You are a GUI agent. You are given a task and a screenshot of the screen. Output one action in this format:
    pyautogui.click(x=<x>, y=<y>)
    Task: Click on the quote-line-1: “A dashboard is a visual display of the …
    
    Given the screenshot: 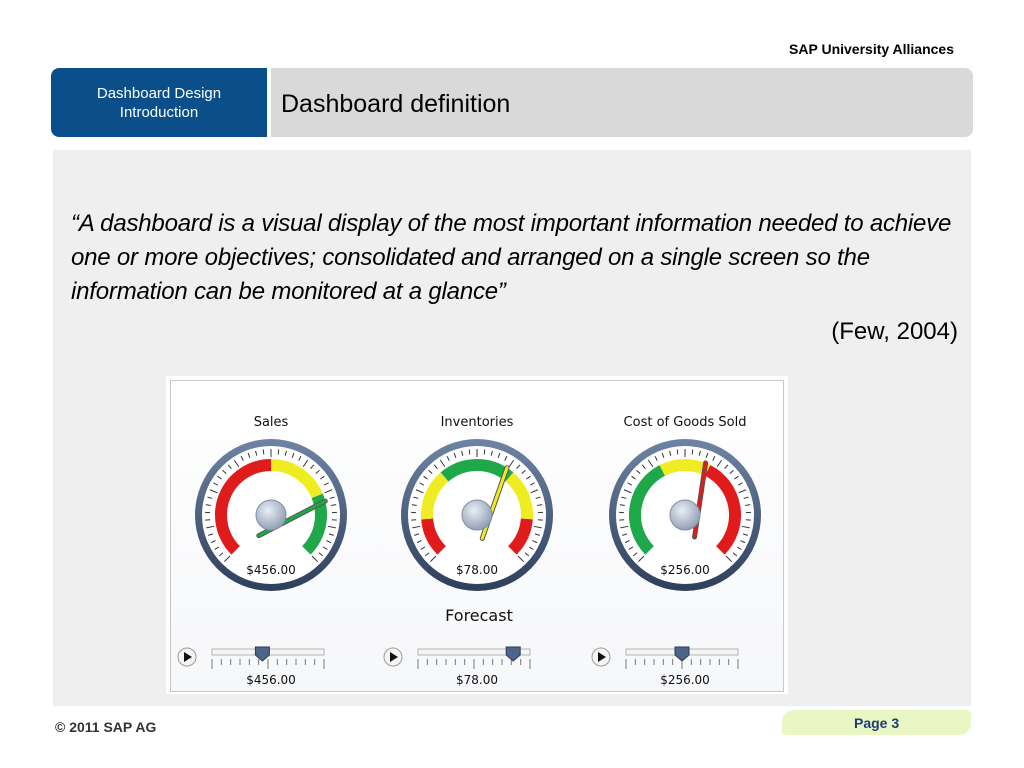 What is the action you would take?
    pyautogui.click(x=511, y=223)
    